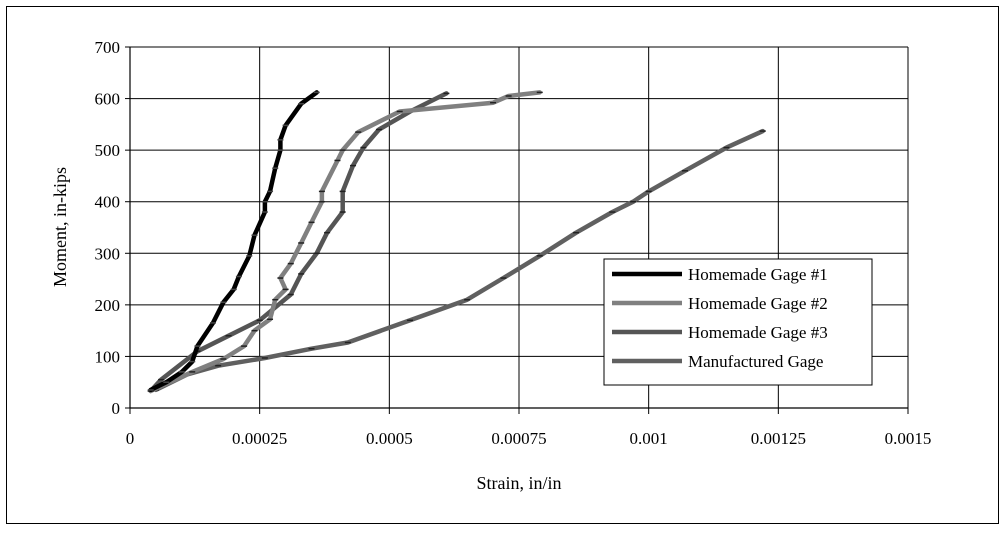 The image size is (1008, 534). Describe the element at coordinates (649, 438) in the screenshot. I see `x-tick-label: 0.001` at that location.